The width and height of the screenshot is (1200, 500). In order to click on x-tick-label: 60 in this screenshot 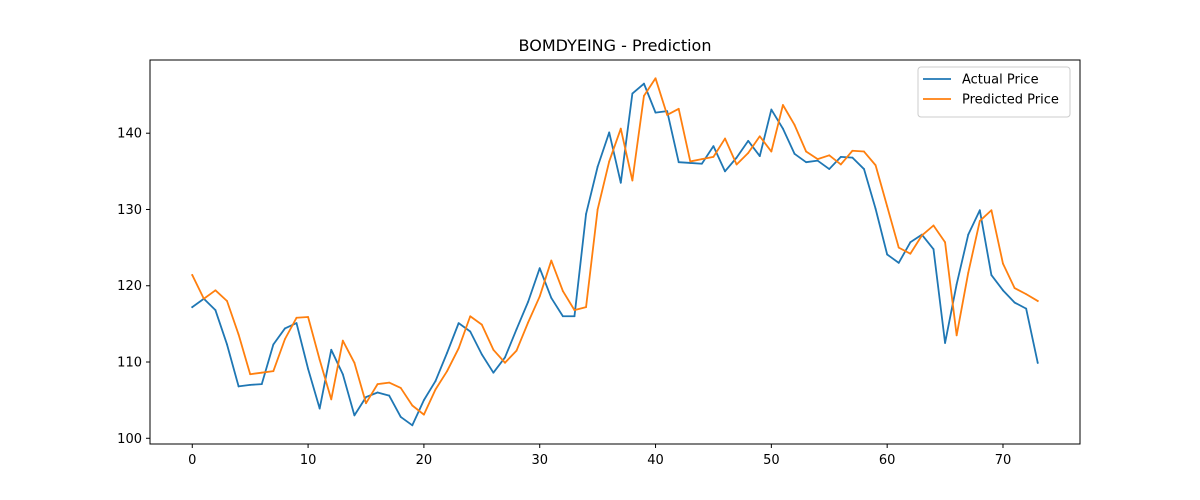, I will do `click(887, 460)`.